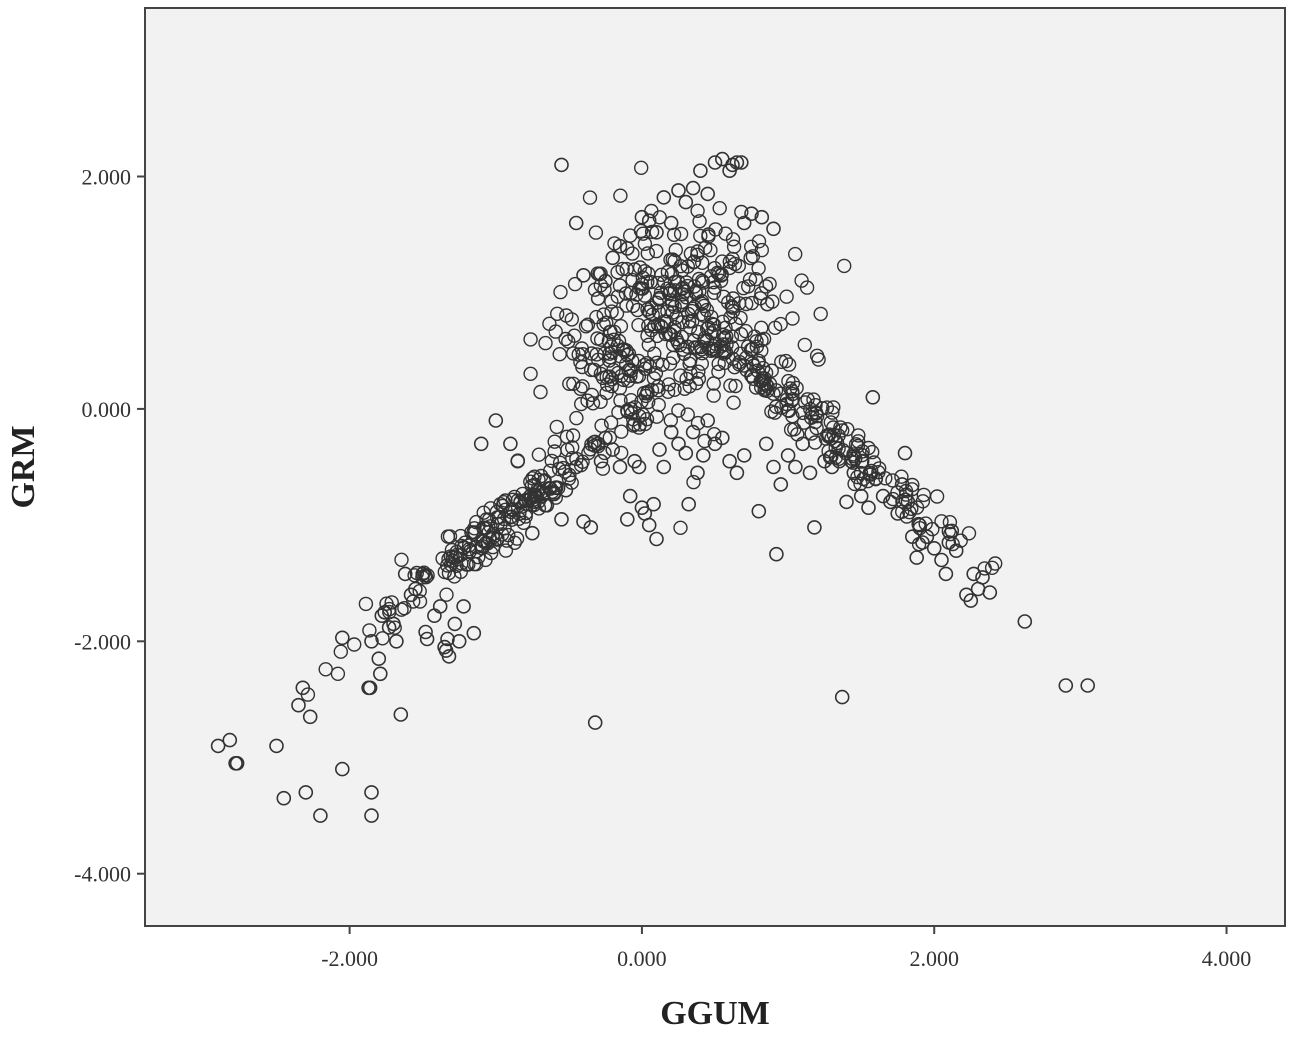 This screenshot has width=1293, height=1037. I want to click on x-axis-title: GGUM, so click(715, 1013).